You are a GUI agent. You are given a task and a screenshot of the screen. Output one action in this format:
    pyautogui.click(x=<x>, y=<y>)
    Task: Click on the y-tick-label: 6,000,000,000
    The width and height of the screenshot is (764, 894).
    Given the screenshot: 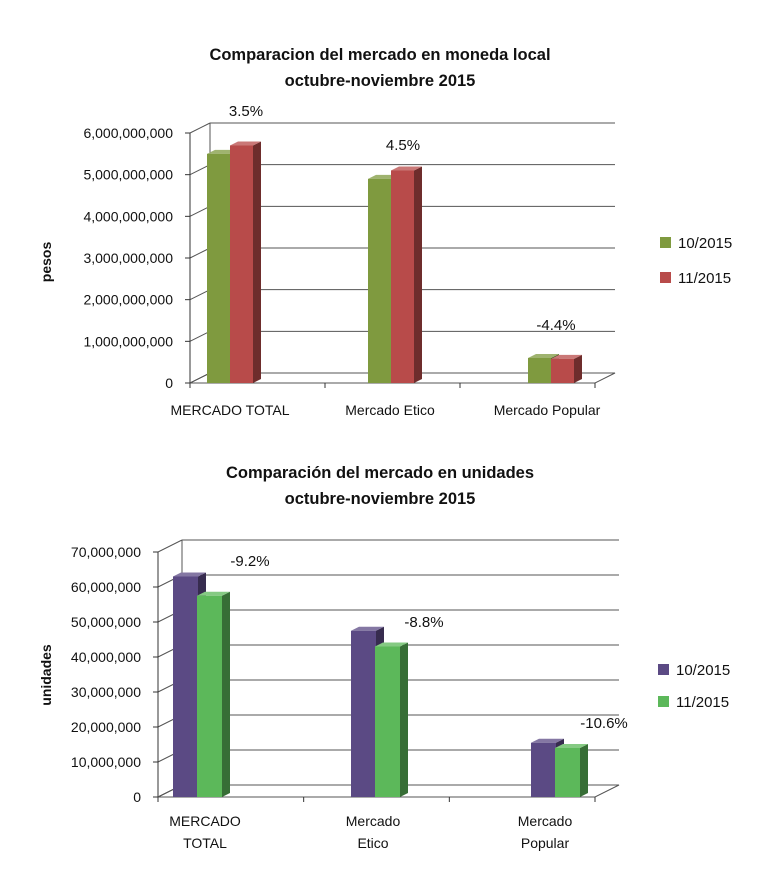 What is the action you would take?
    pyautogui.click(x=128, y=133)
    